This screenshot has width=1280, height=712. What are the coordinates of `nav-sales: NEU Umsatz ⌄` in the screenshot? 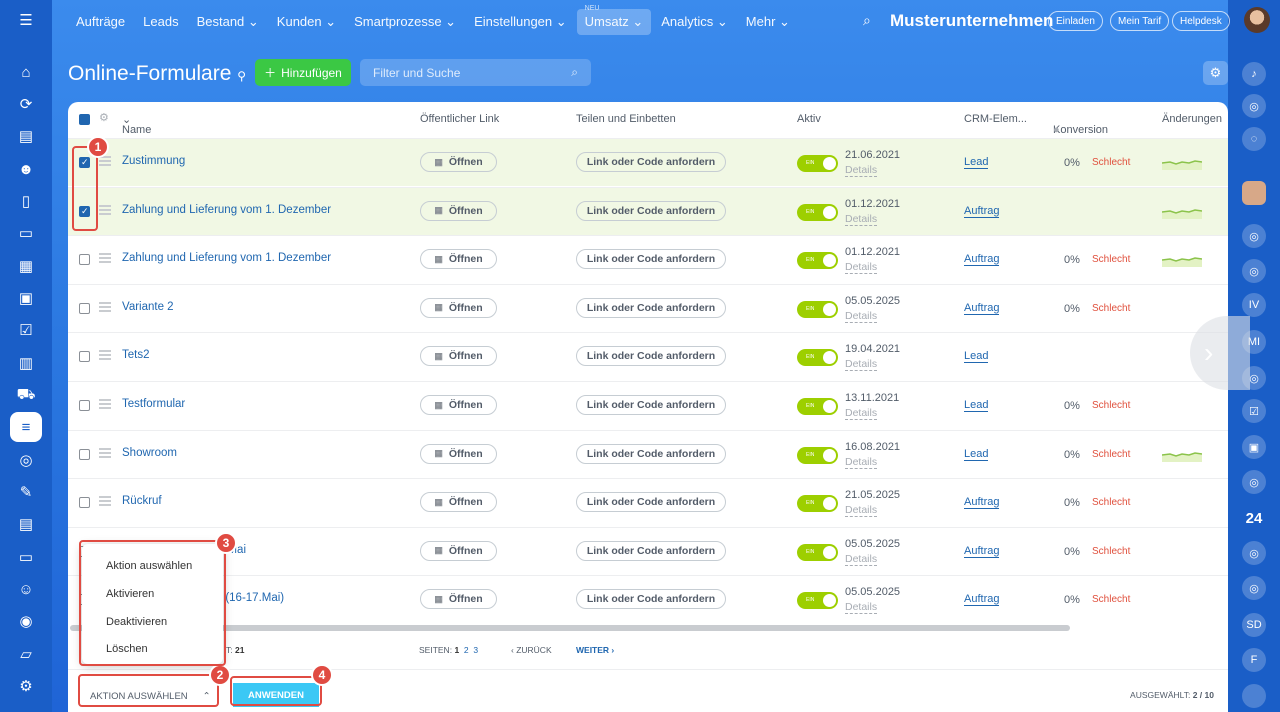 It's located at (614, 20).